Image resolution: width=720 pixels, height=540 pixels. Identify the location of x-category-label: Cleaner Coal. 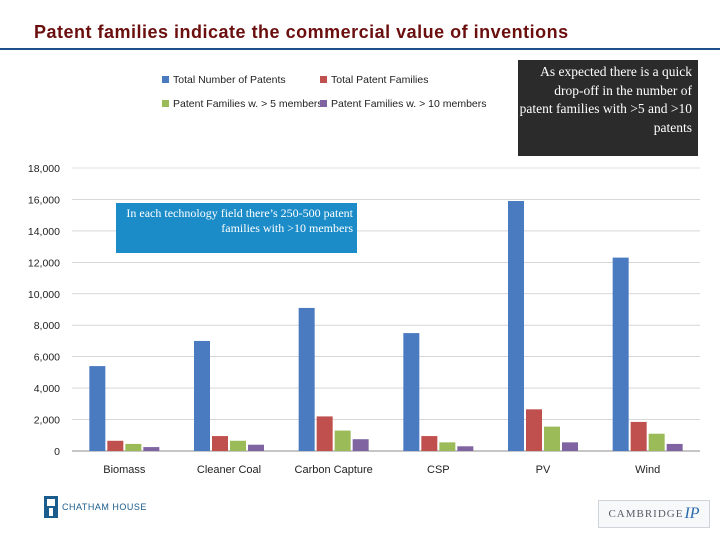
(229, 470).